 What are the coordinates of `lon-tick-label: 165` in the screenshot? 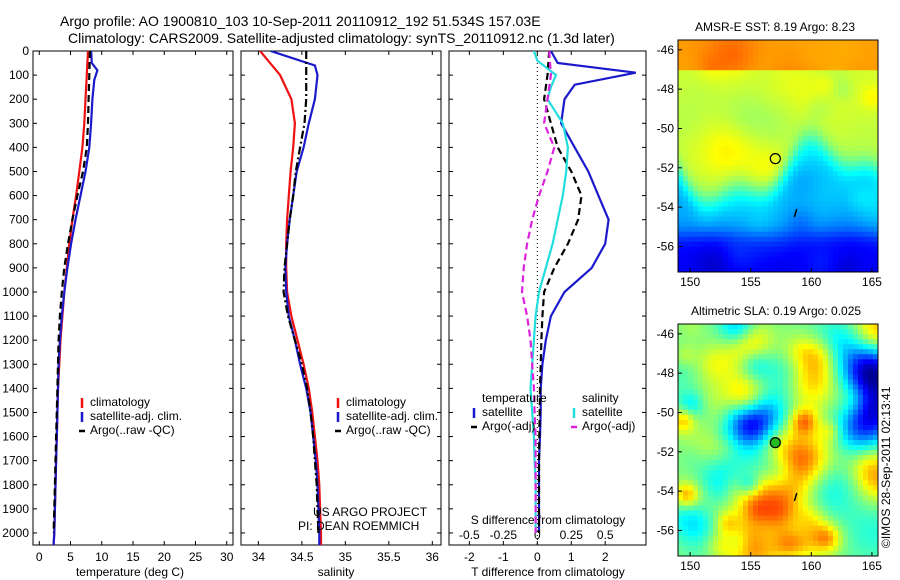 It's located at (872, 282).